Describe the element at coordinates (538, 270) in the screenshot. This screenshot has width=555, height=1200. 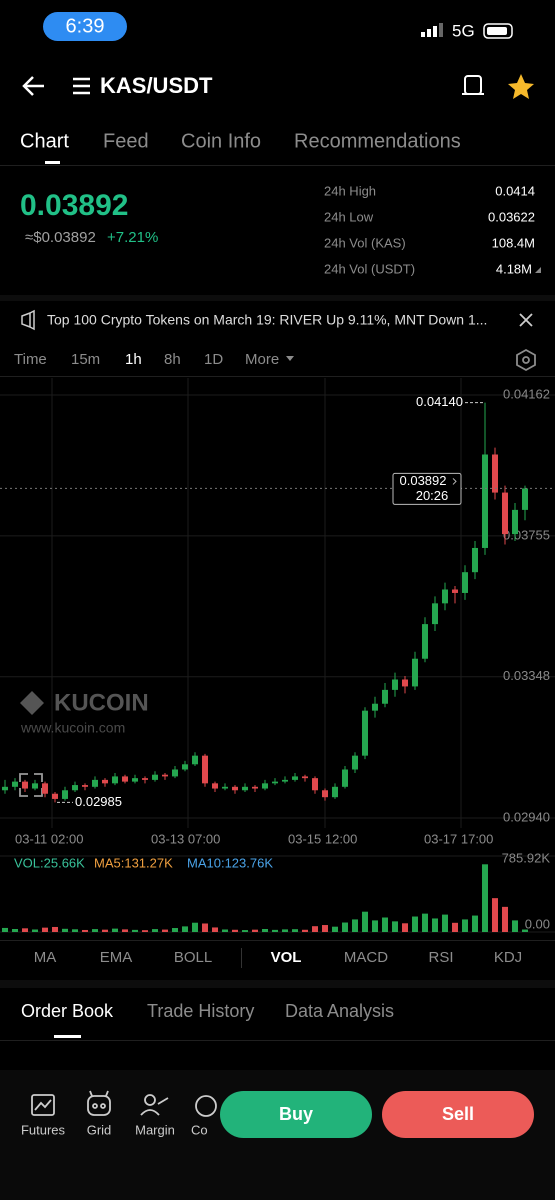
I see `expand-triangle` at that location.